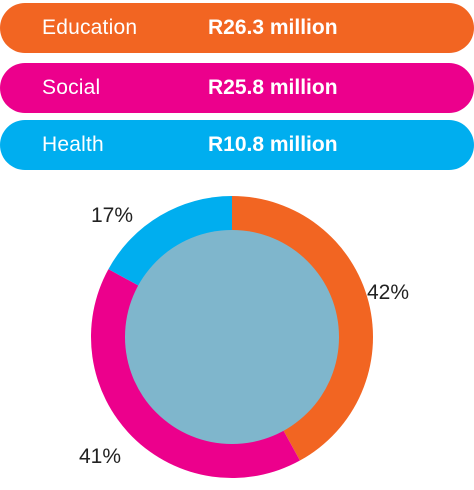 The image size is (474, 490). What do you see at coordinates (273, 27) in the screenshot?
I see `education-amount: R26.3 million` at bounding box center [273, 27].